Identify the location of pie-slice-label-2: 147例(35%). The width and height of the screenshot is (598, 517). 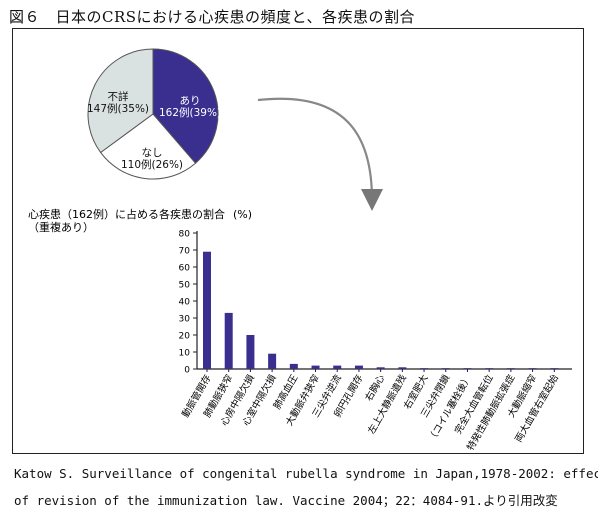
(118, 108).